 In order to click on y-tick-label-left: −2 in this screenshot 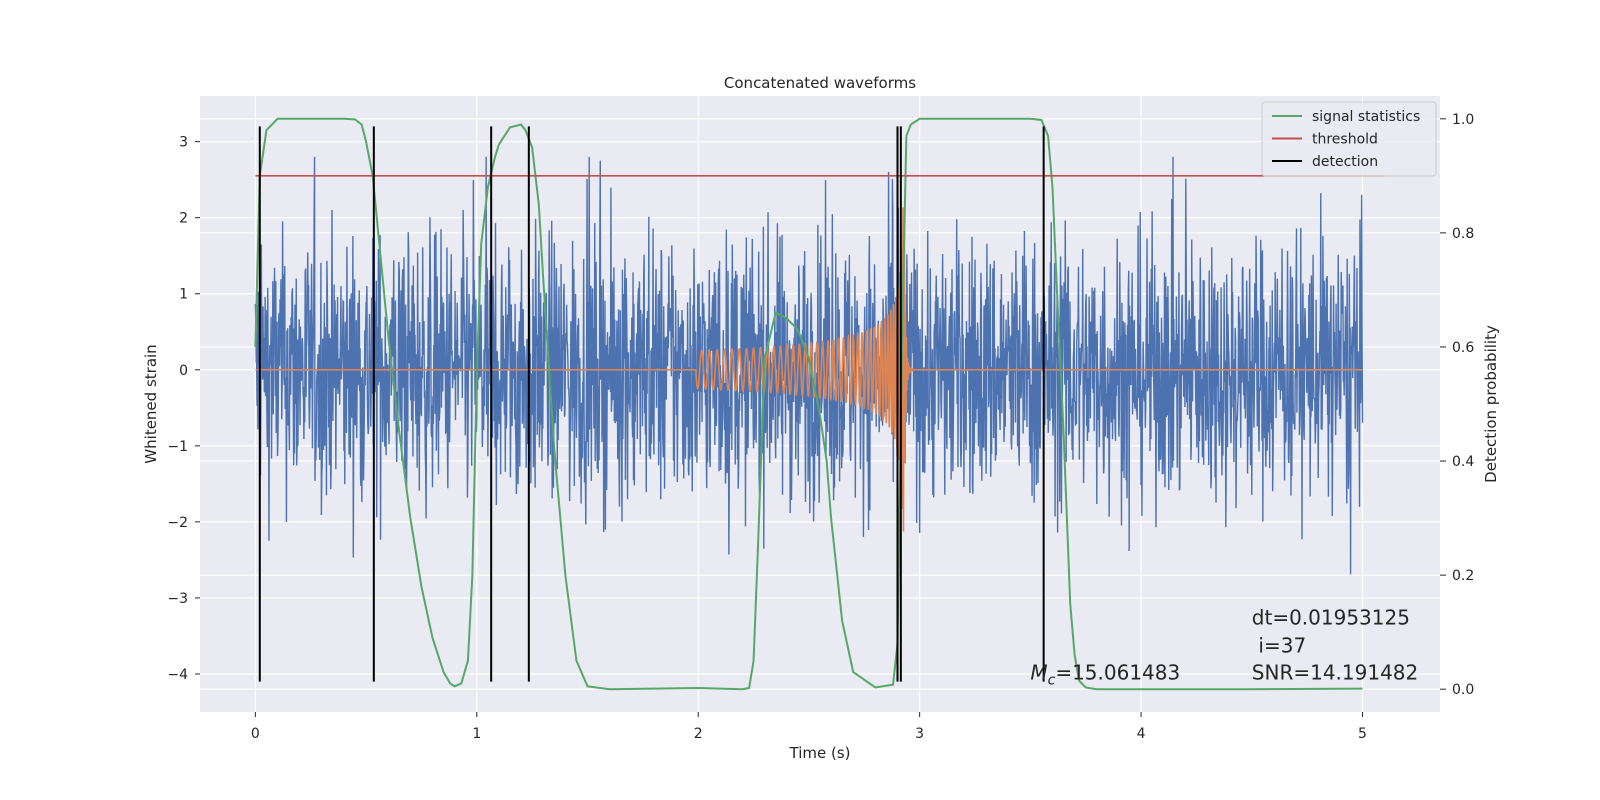, I will do `click(177, 523)`.